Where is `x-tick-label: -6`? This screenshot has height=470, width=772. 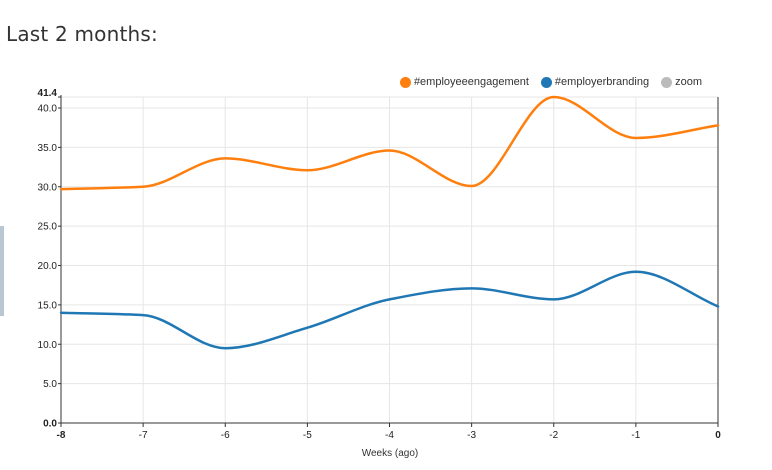 x-tick-label: -6 is located at coordinates (225, 435).